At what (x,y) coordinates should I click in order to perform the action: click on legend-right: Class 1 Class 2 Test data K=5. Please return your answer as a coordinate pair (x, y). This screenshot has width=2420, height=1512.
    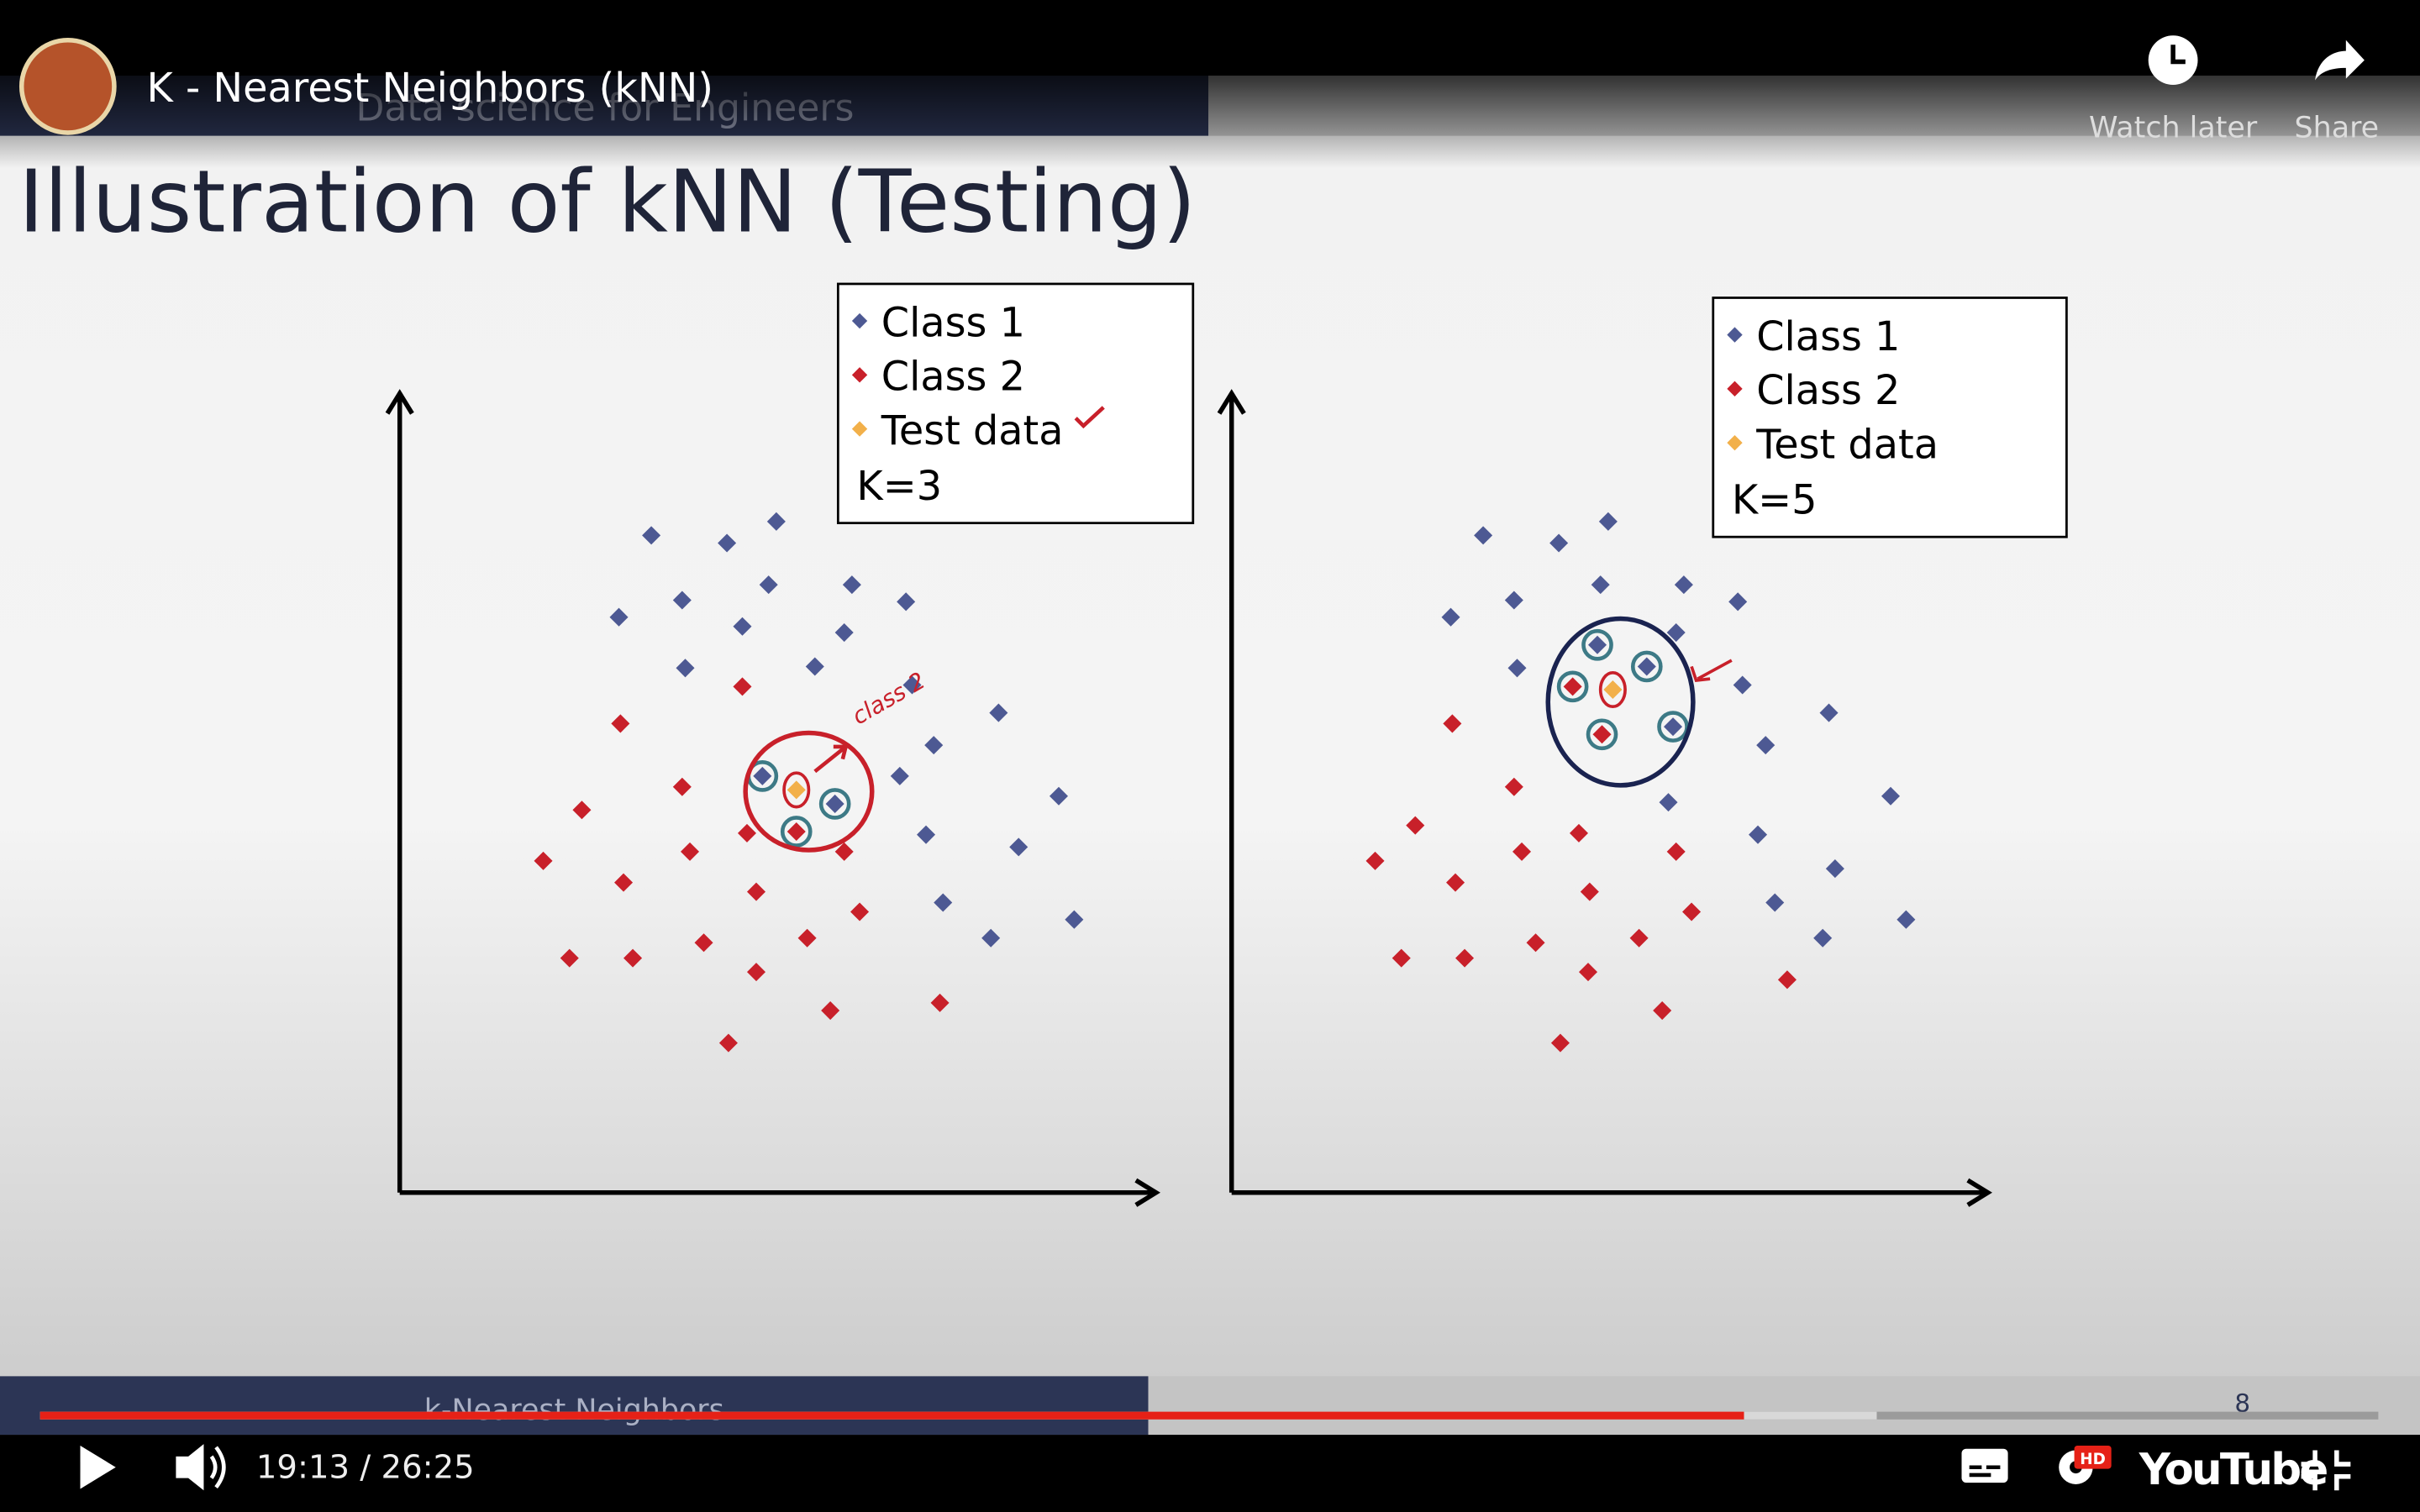
    Looking at the image, I should click on (1890, 417).